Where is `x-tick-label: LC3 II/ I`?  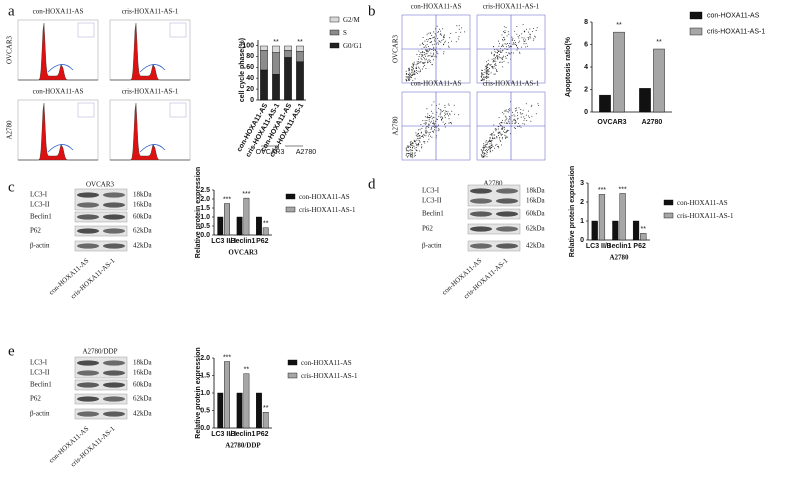
x-tick-label: LC3 II/ I is located at coordinates (223, 241).